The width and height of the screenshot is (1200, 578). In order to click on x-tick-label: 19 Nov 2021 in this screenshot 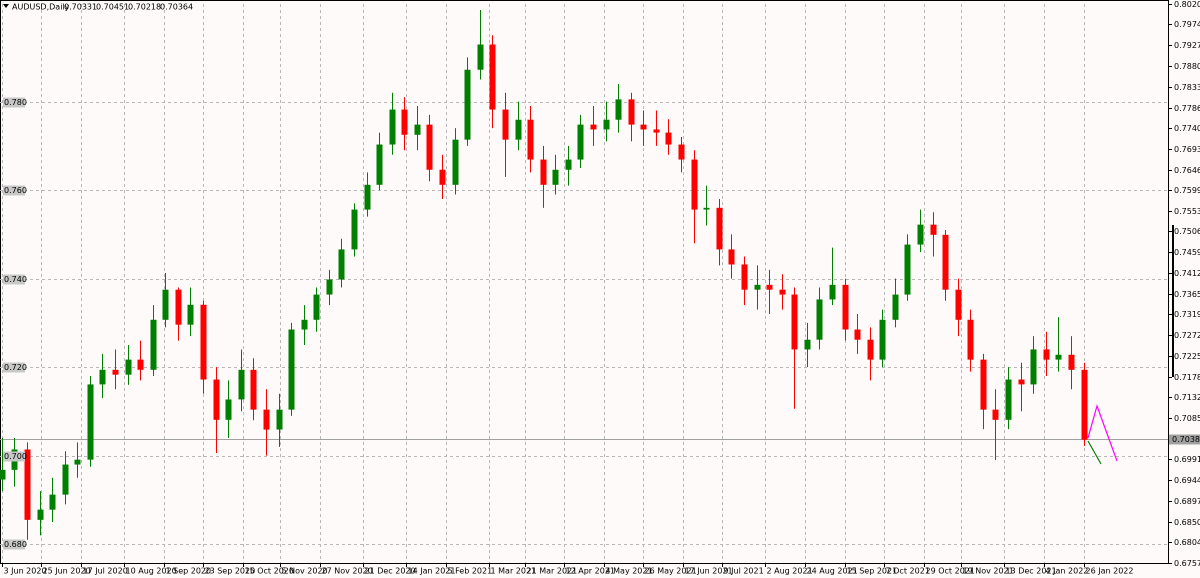, I will do `click(988, 571)`.